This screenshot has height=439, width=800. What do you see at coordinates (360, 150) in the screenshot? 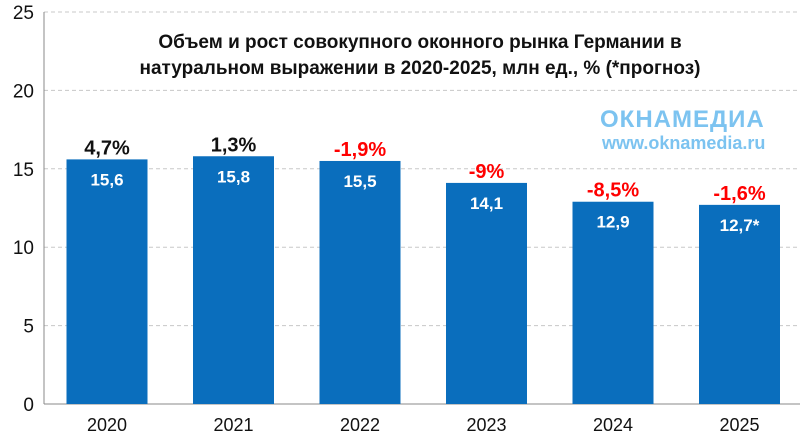
I see `growth-label: -1,9%` at bounding box center [360, 150].